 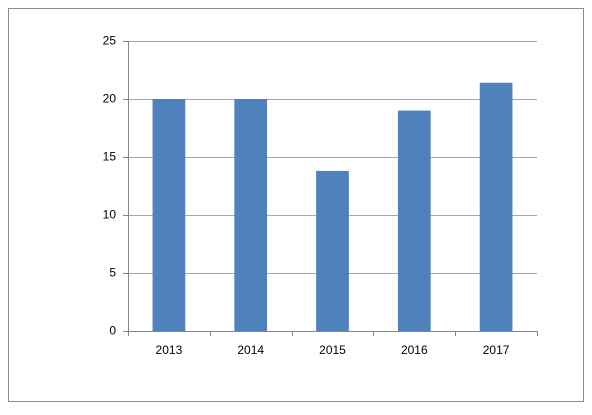 What do you see at coordinates (250, 350) in the screenshot?
I see `x-tick-label: 2014` at bounding box center [250, 350].